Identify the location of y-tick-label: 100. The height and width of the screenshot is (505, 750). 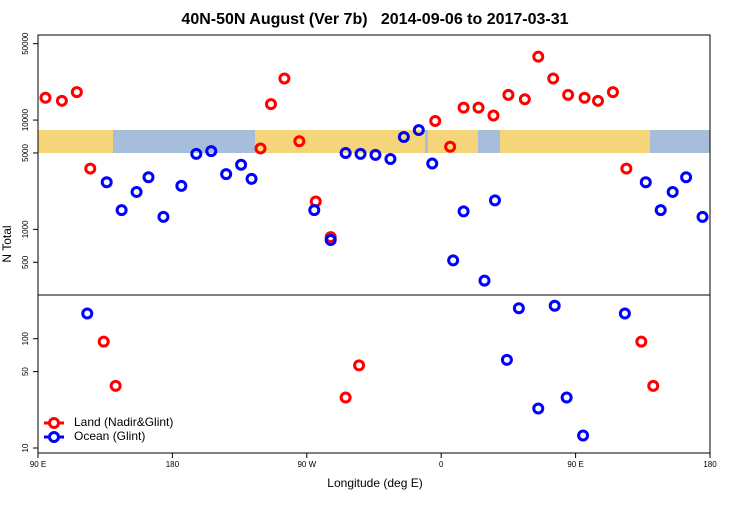
(25, 338).